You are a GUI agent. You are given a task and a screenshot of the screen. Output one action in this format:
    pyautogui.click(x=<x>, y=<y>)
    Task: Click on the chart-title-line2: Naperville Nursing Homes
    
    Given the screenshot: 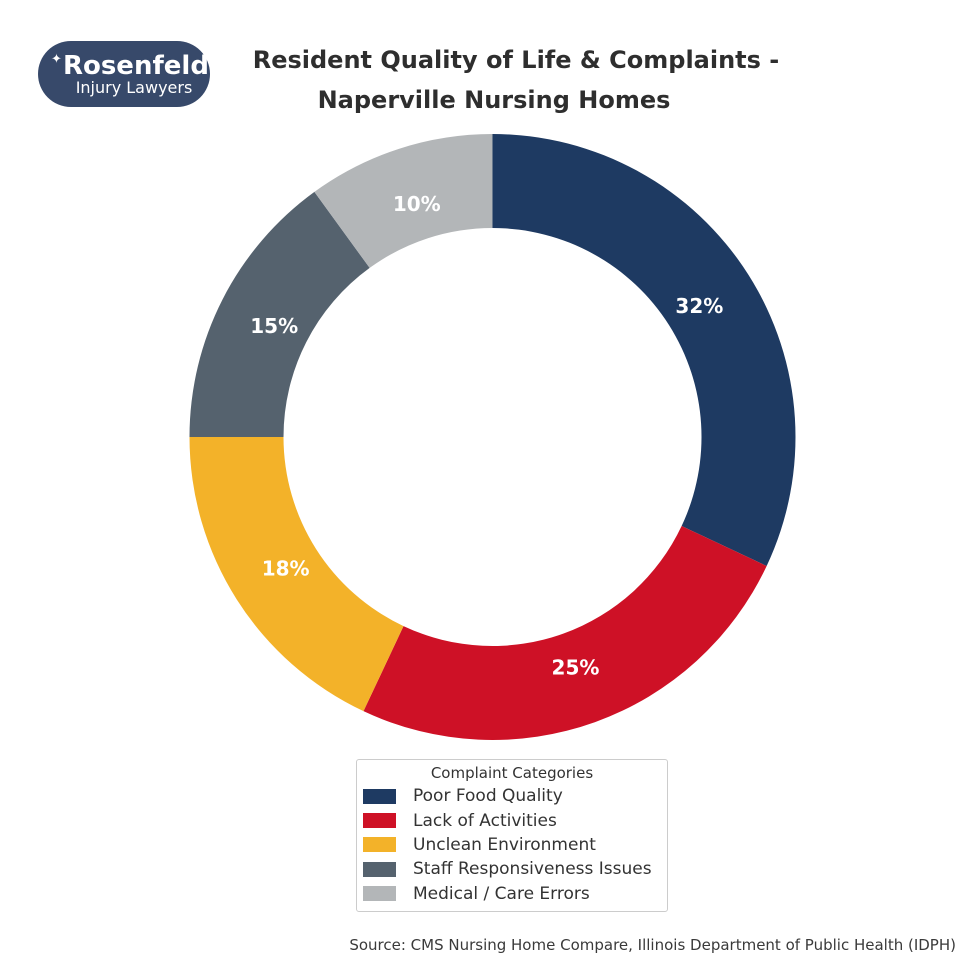 What is the action you would take?
    pyautogui.click(x=494, y=100)
    